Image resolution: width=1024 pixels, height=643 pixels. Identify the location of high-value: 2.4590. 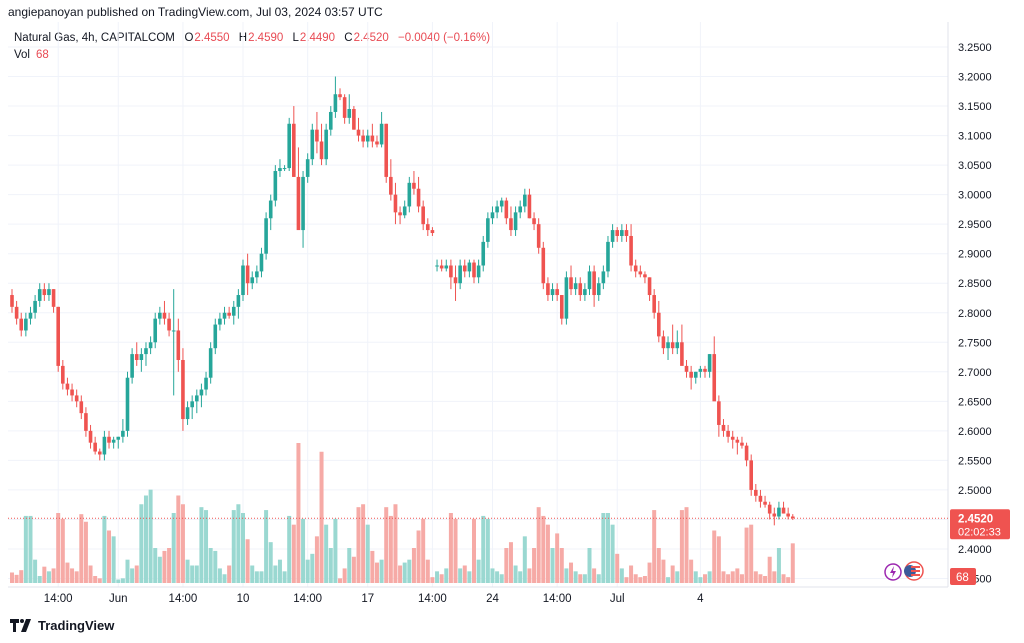
(266, 38).